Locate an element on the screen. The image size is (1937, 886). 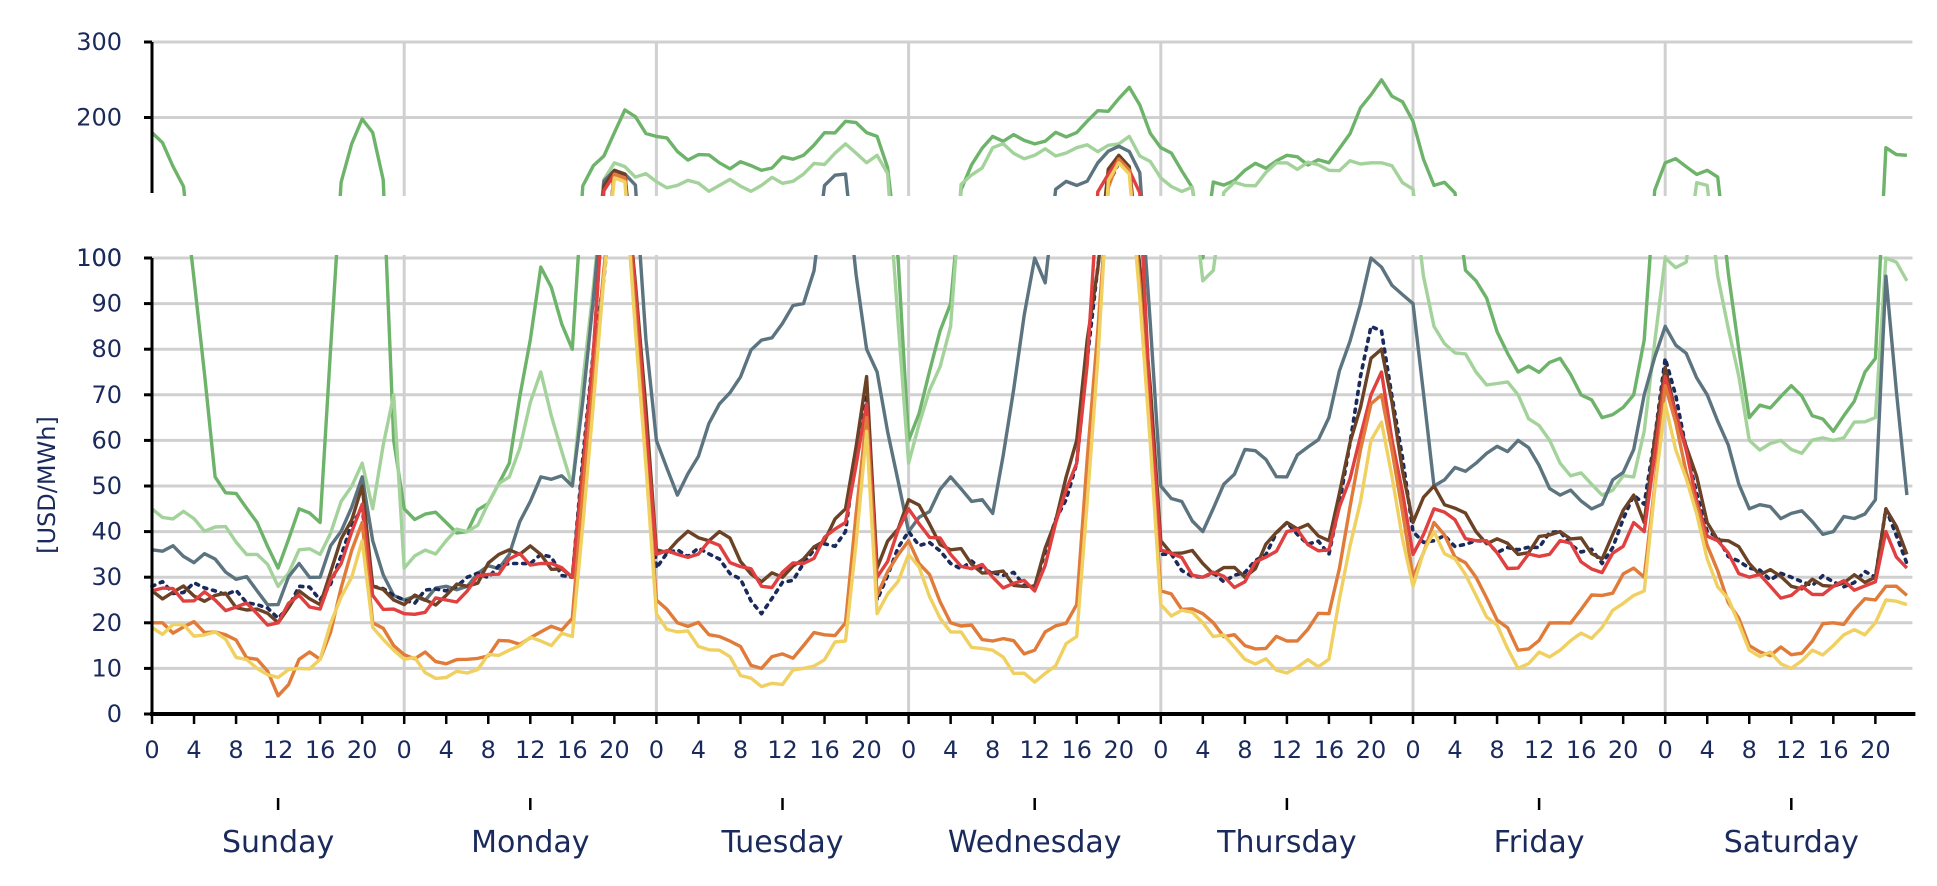
y-tick-label: 300 is located at coordinates (99, 42).